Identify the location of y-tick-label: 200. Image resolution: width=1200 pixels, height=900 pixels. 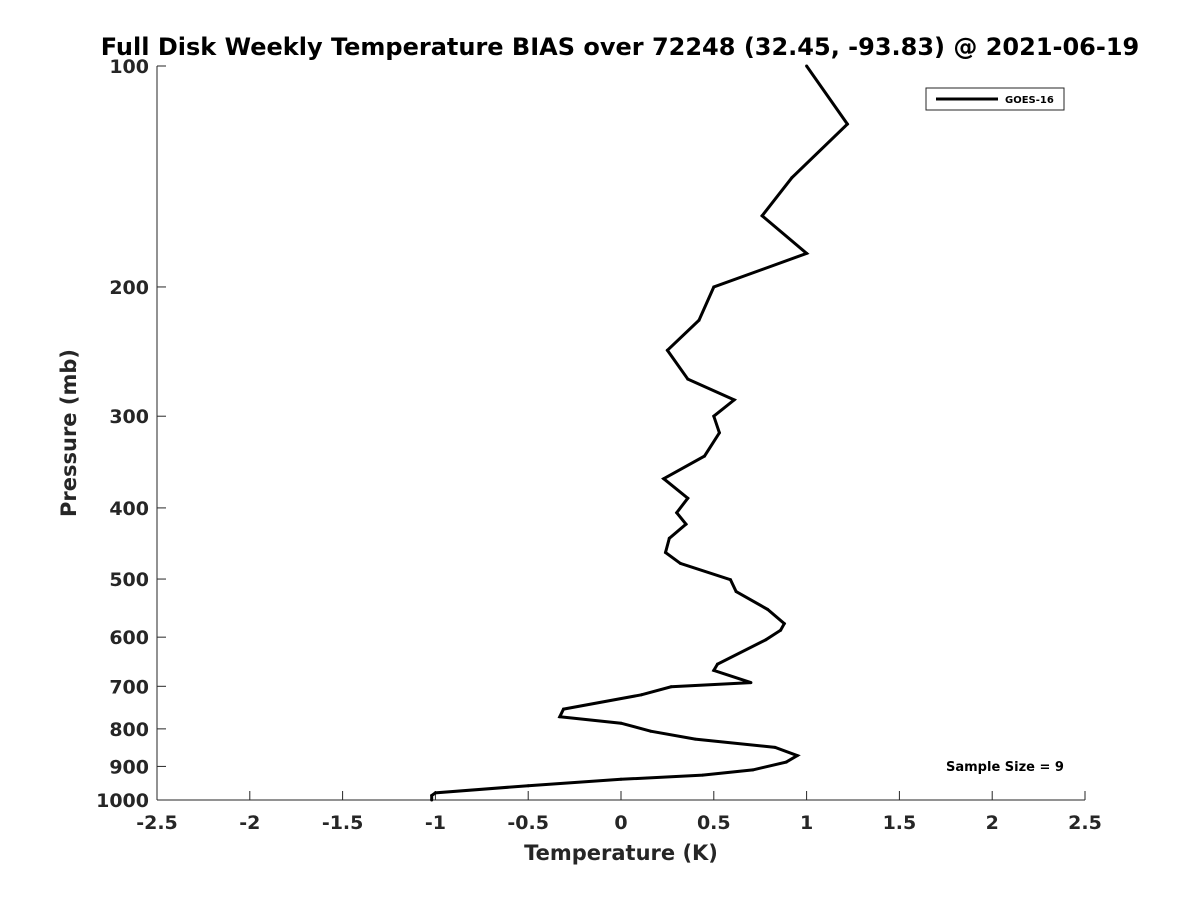
(129, 288).